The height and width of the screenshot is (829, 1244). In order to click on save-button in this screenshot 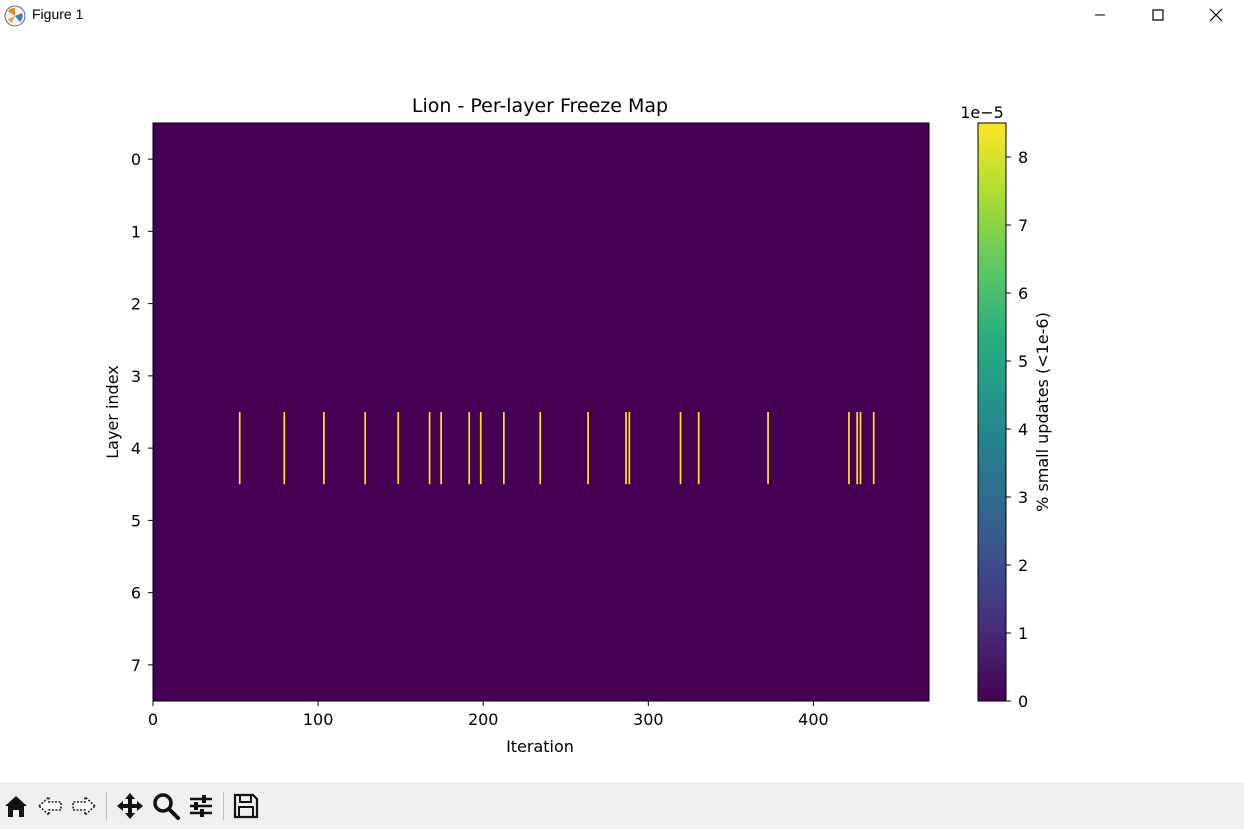, I will do `click(246, 806)`.